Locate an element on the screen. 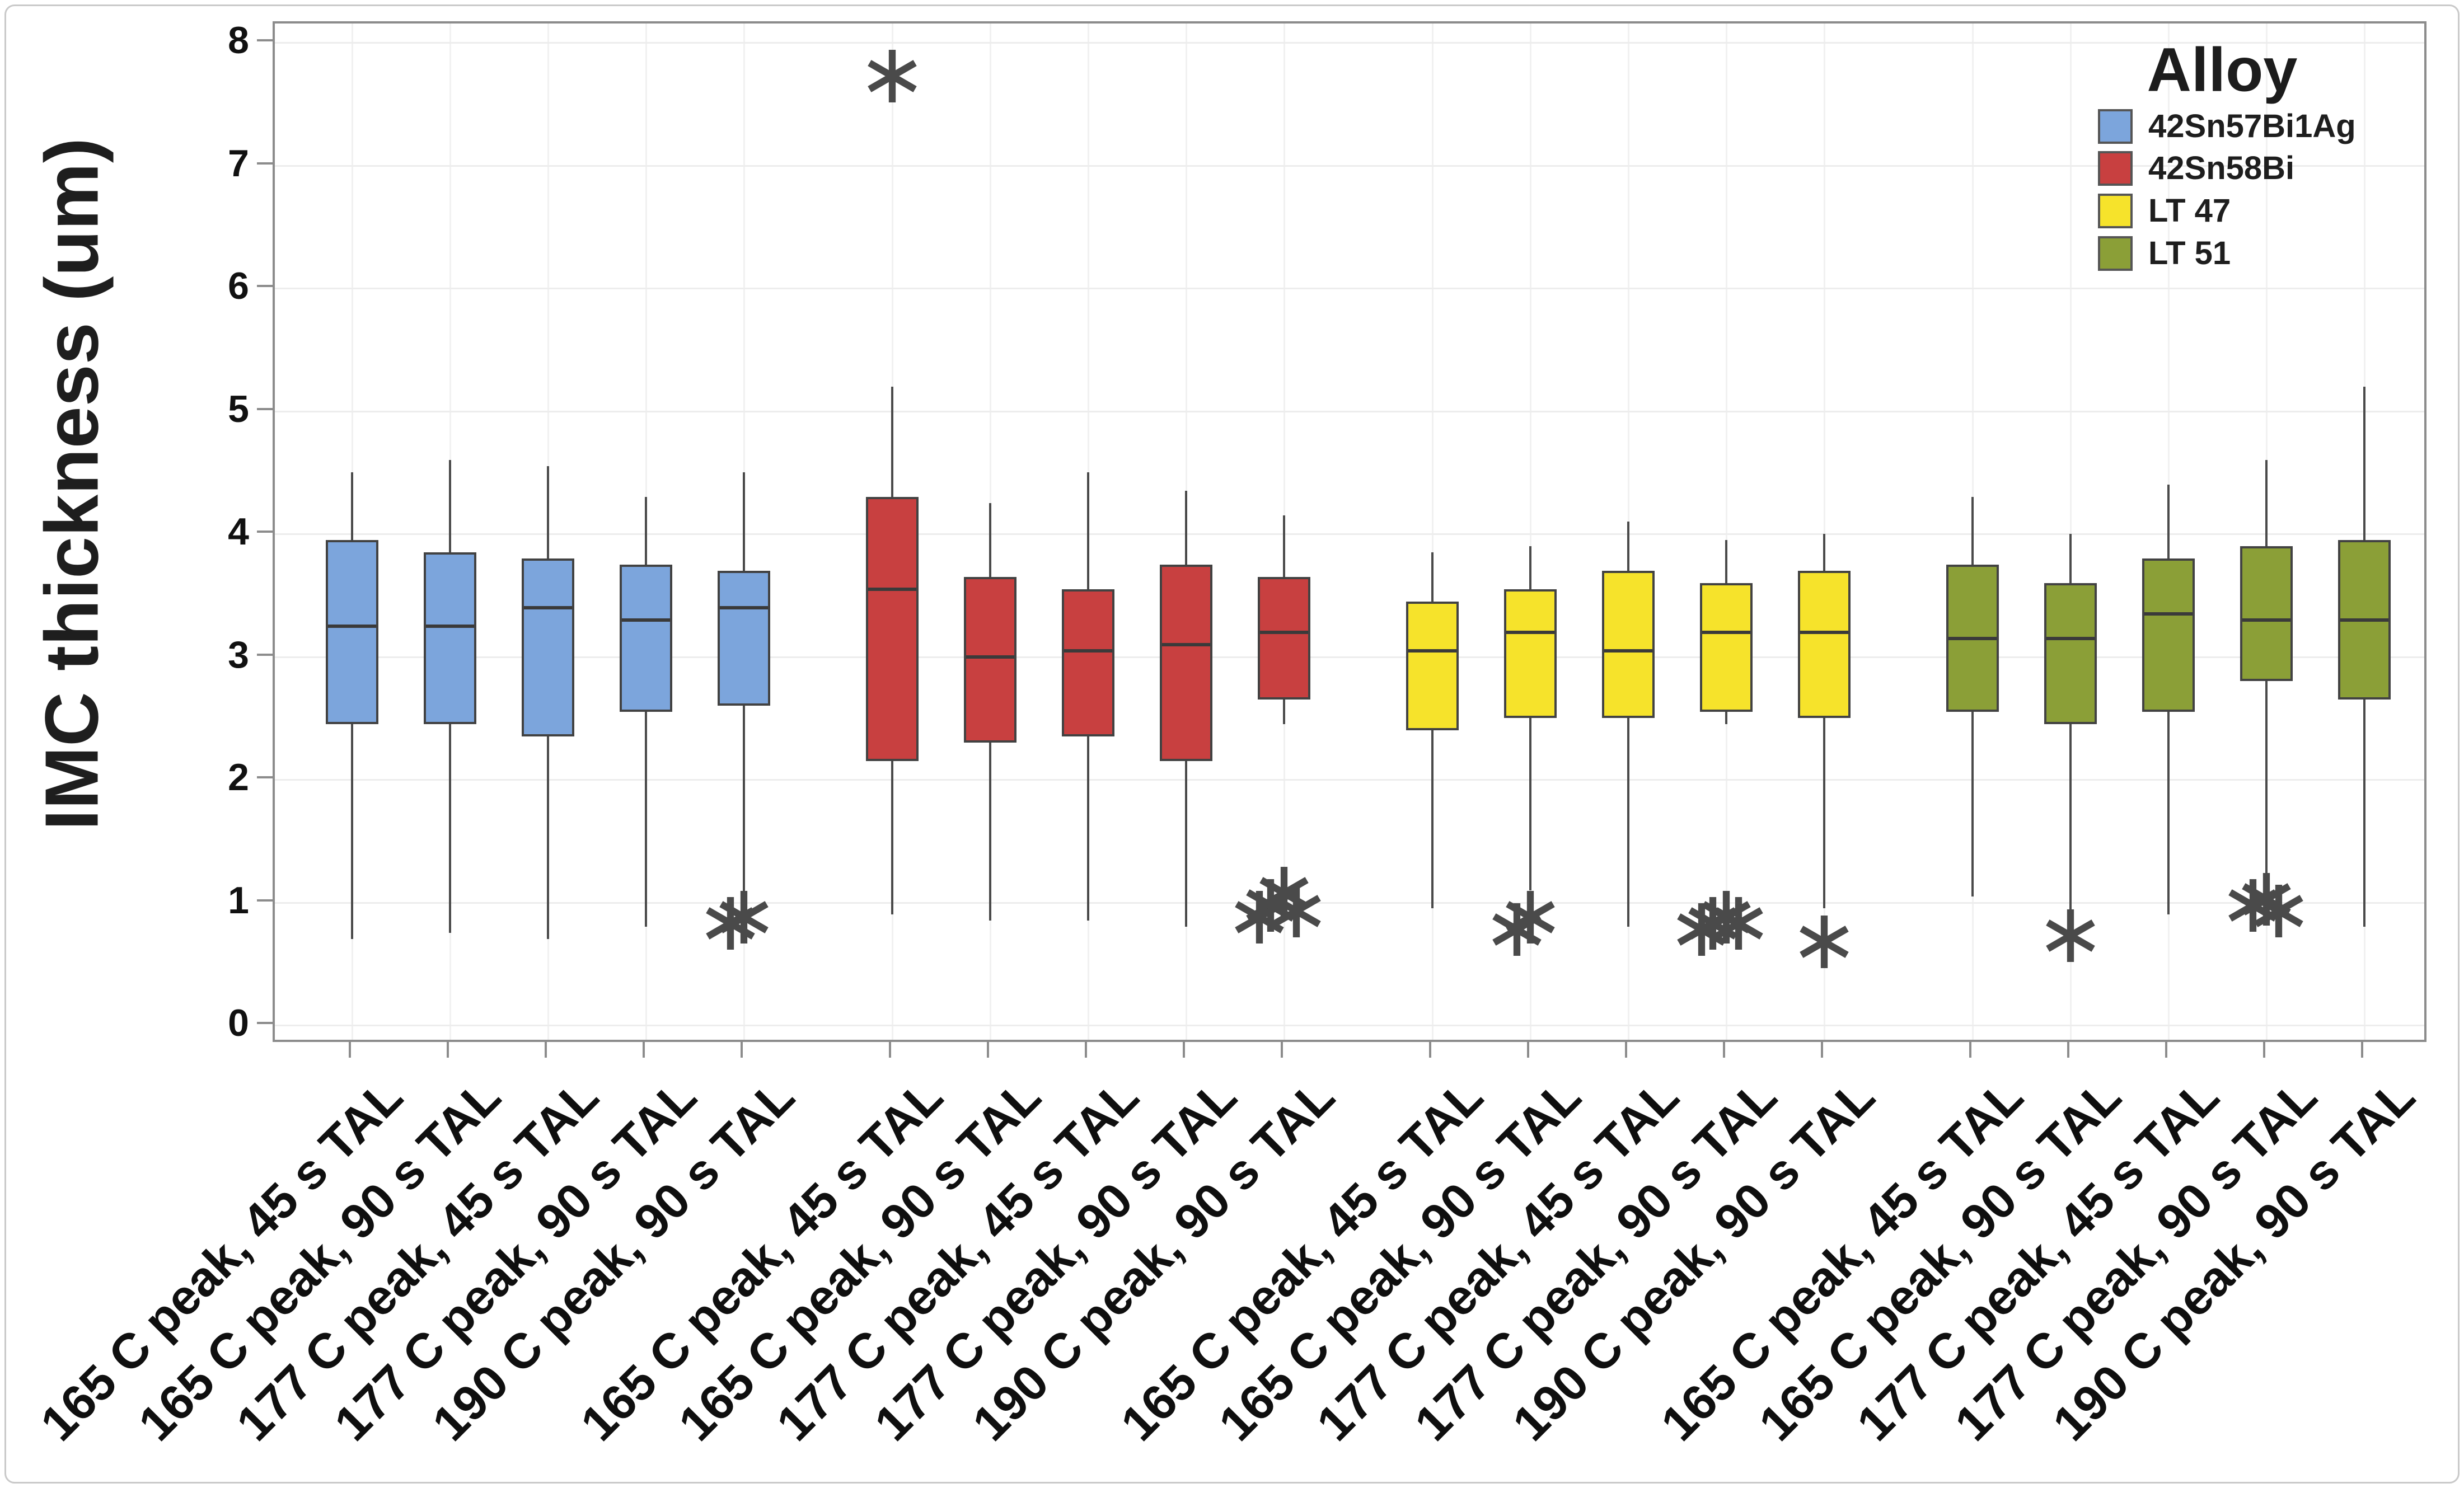 The width and height of the screenshot is (2464, 1488). y-axis-title: IMC thickness (um) is located at coordinates (71, 484).